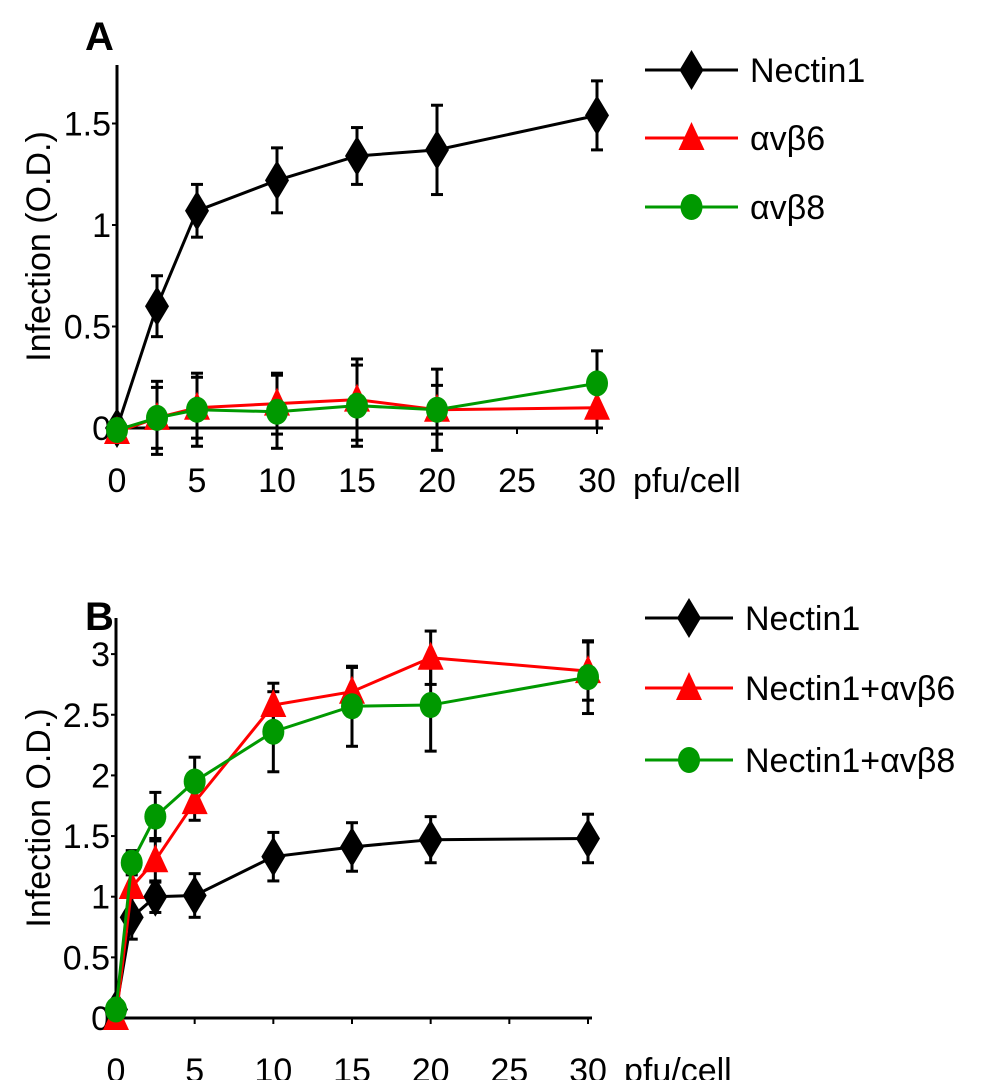 The image size is (990, 1085). Describe the element at coordinates (101, 429) in the screenshot. I see `y-tick-label: 0` at that location.